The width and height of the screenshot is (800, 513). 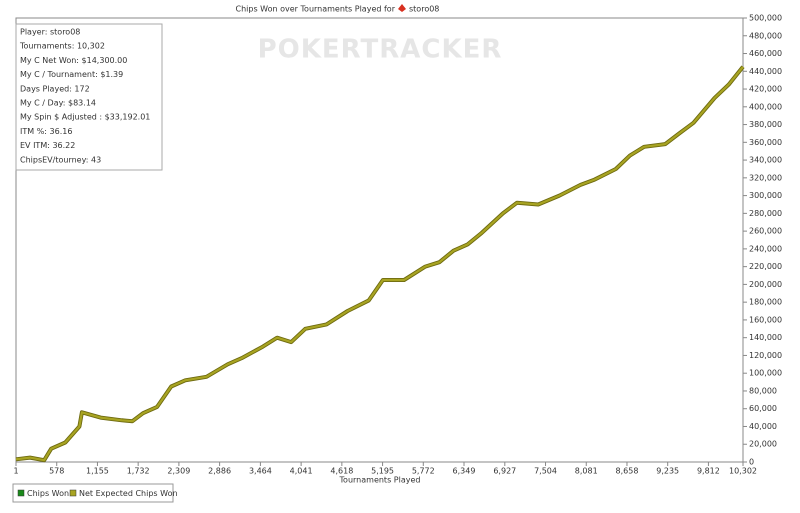 I want to click on y-tick-label: 500,000, so click(x=765, y=18).